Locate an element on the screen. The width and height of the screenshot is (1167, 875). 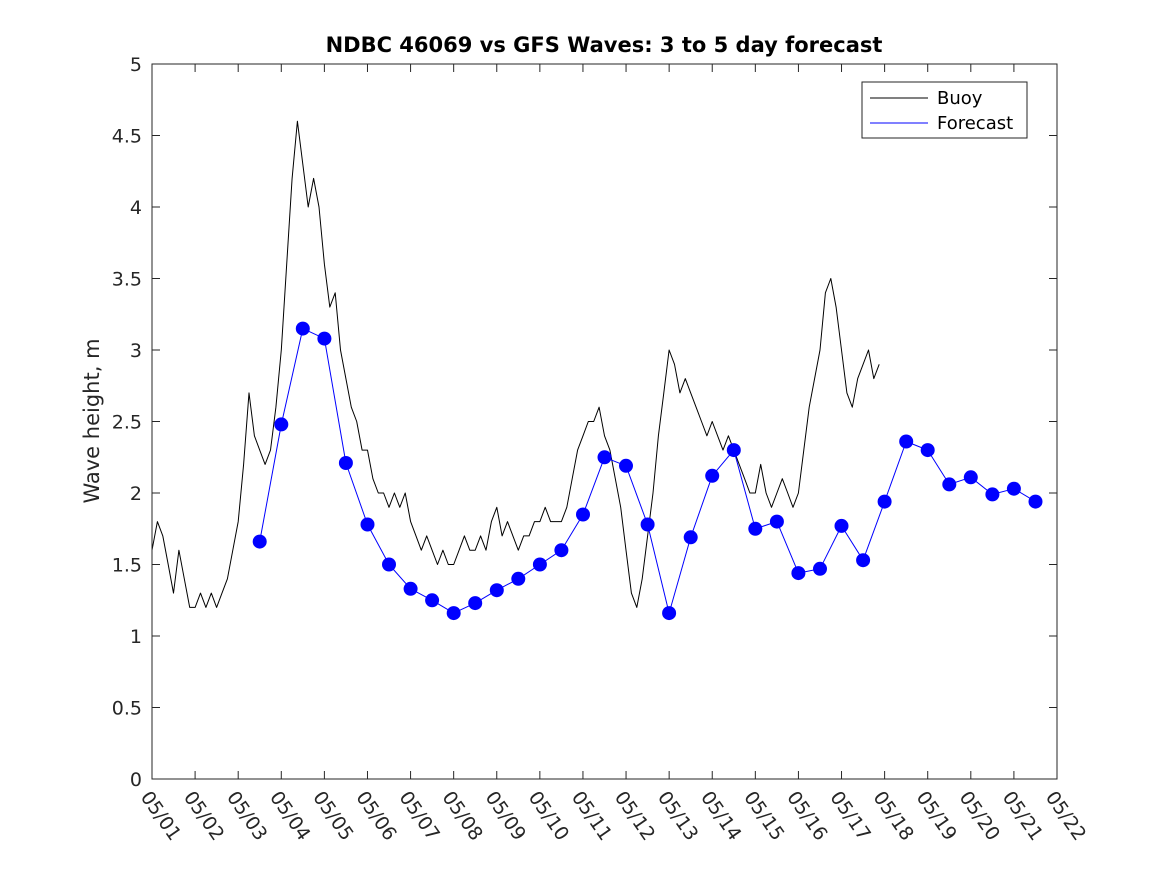
legend-buoy-label: Buoy is located at coordinates (960, 98).